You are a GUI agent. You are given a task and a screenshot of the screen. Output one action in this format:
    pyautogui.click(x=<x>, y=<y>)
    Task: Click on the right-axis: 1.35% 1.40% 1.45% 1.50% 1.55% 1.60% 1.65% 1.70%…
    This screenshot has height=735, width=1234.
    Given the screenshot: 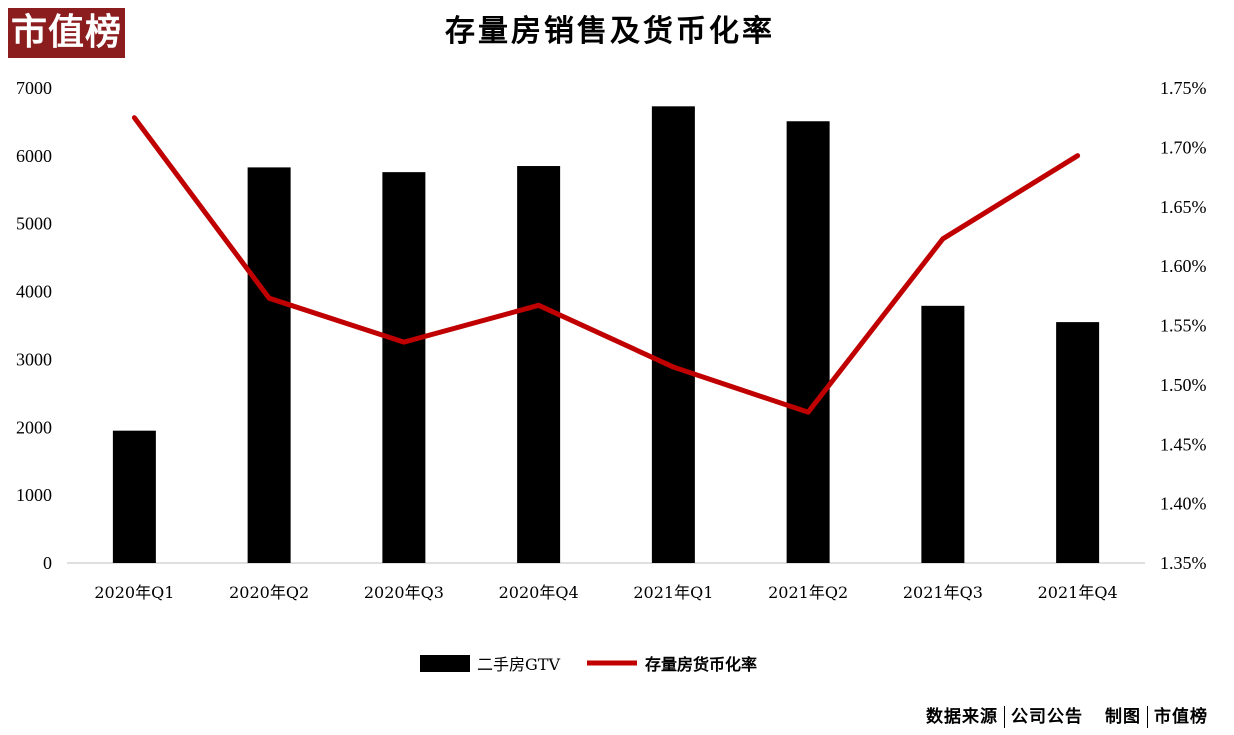 What is the action you would take?
    pyautogui.click(x=1183, y=325)
    